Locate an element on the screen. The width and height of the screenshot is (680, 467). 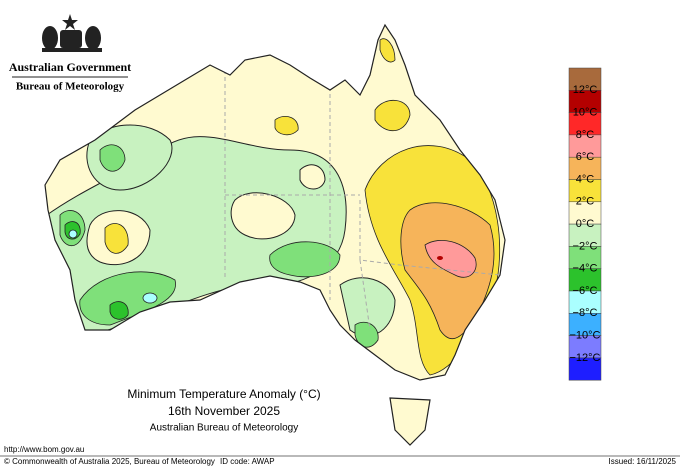
government-name: Australian Government is located at coordinates (70, 67).